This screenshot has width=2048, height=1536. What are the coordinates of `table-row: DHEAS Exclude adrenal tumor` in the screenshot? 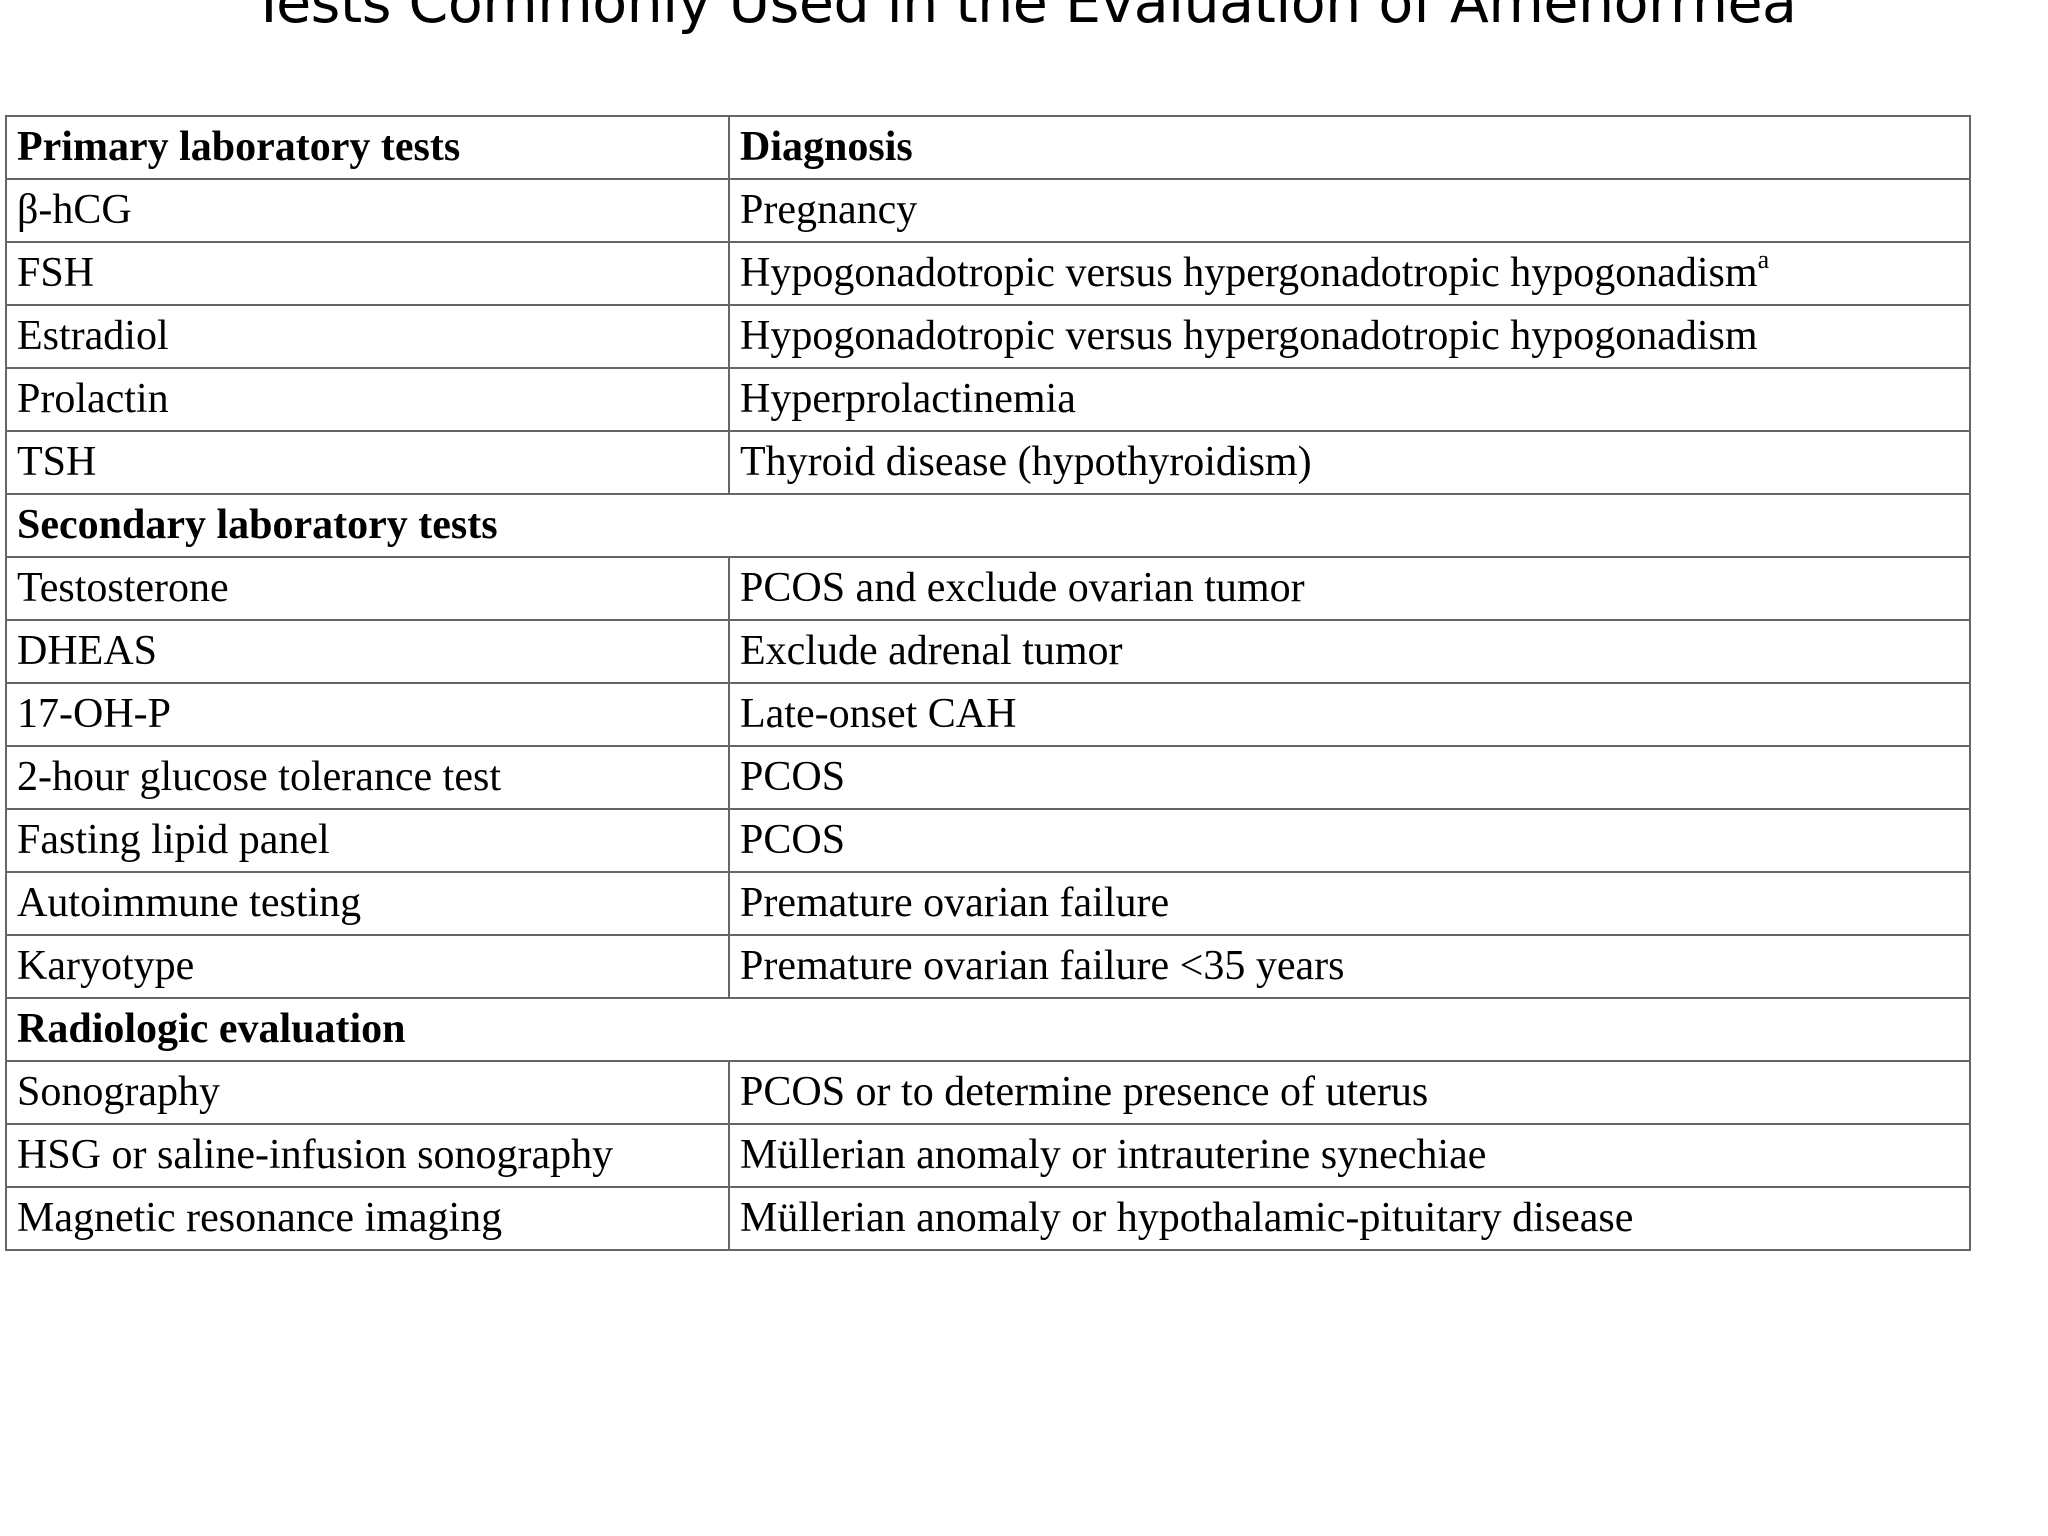 It's located at (988, 651).